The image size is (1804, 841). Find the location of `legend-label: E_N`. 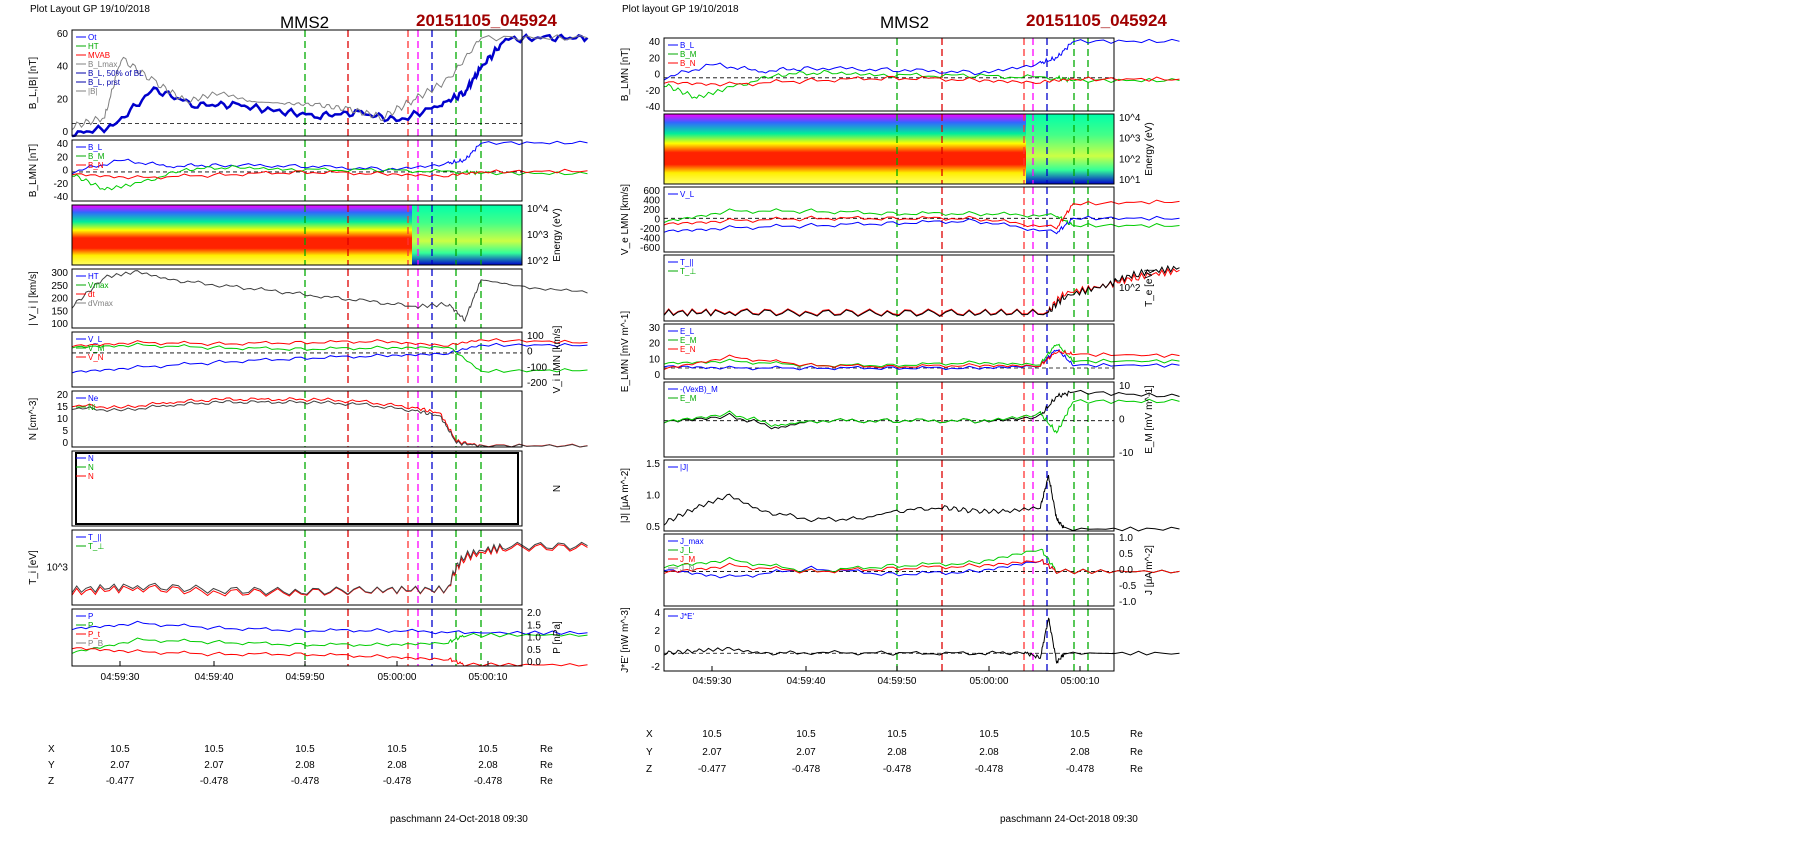

legend-label: E_N is located at coordinates (688, 349).